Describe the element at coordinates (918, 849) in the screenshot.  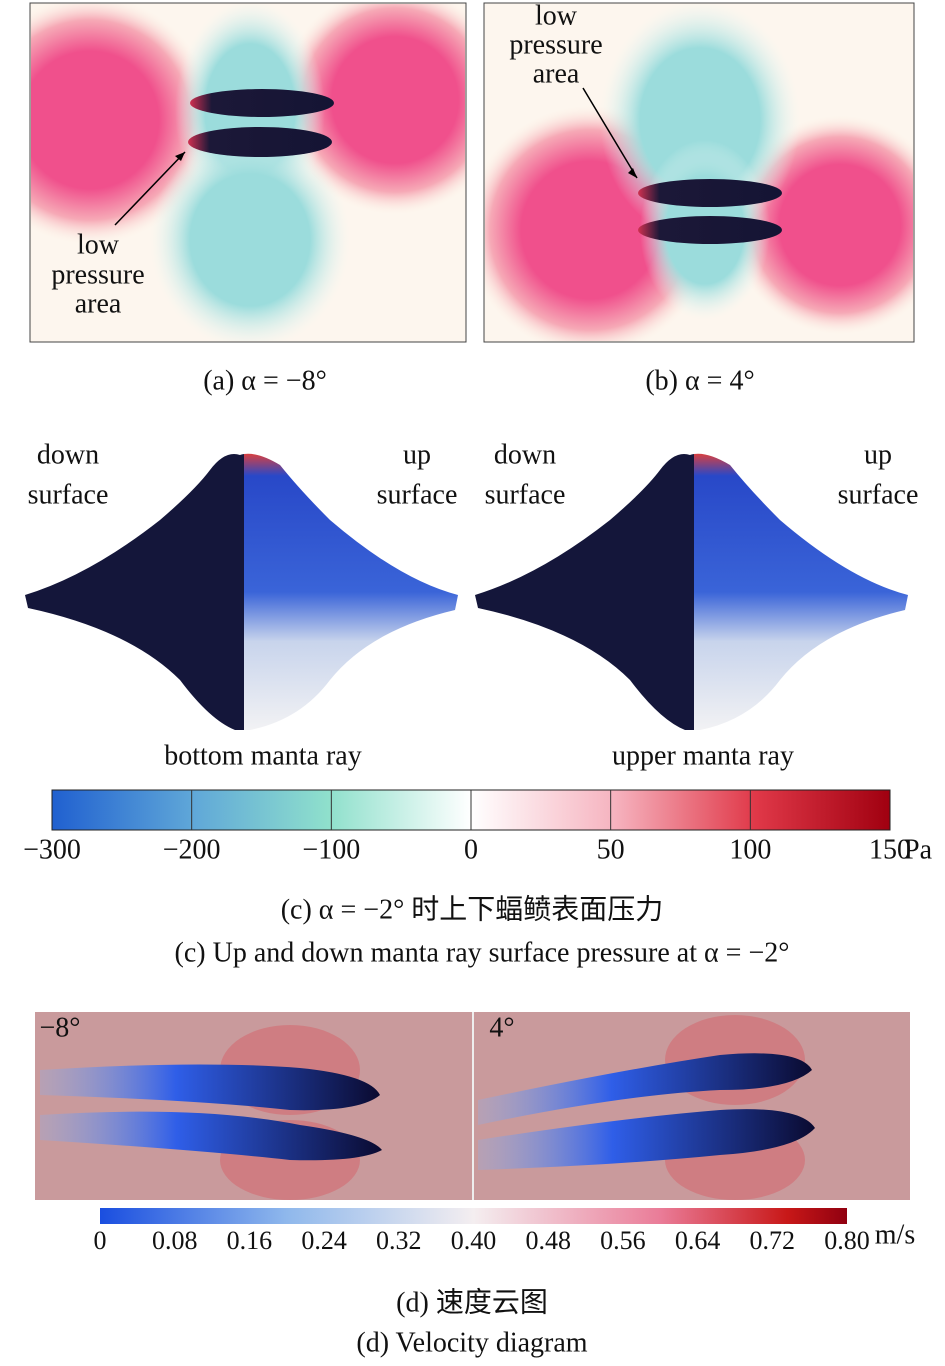
I see `colorbar-unit: Pa` at that location.